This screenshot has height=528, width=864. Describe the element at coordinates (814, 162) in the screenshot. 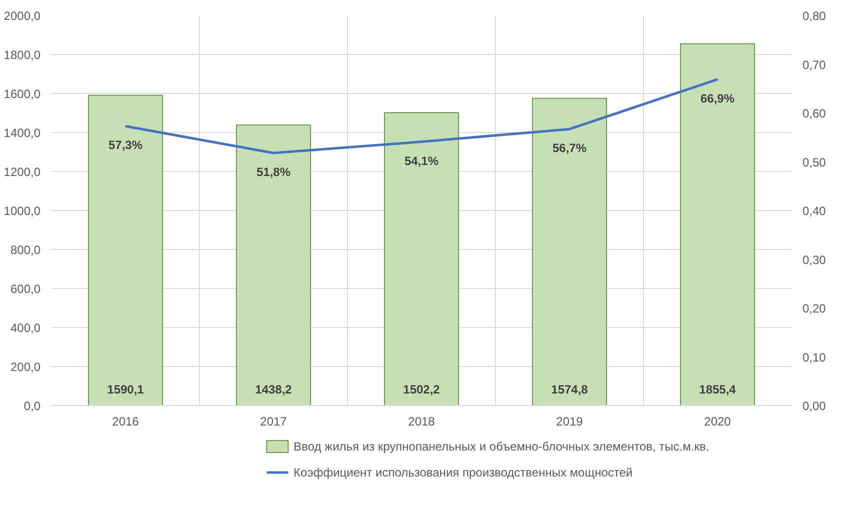

I see `y2-tick-label: 0,50` at that location.